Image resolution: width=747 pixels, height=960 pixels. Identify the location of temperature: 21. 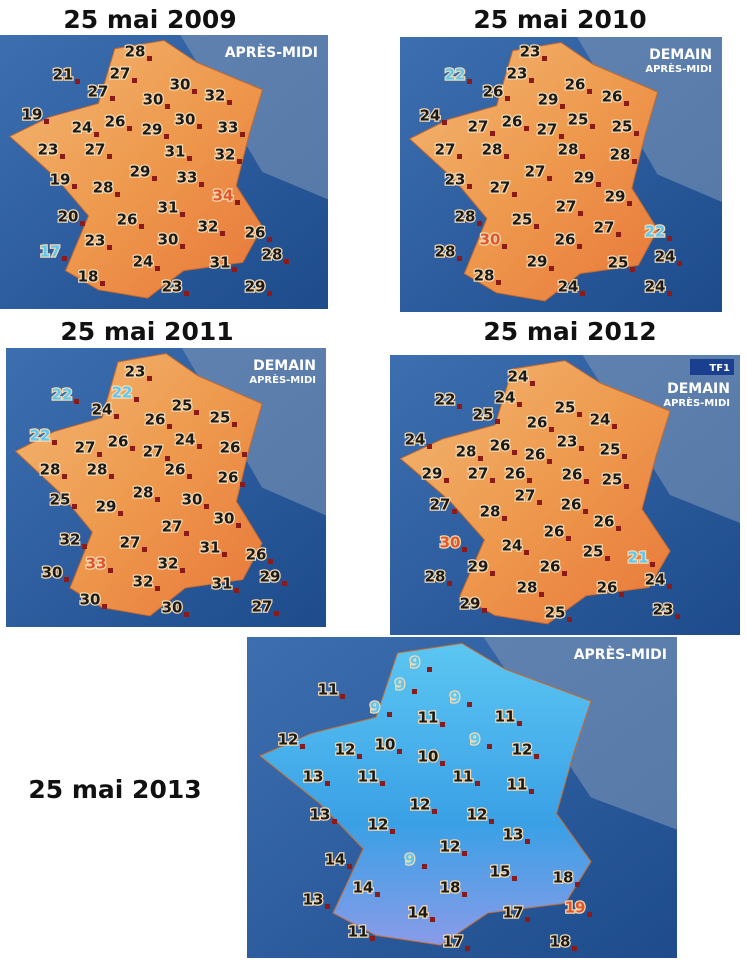
(638, 558).